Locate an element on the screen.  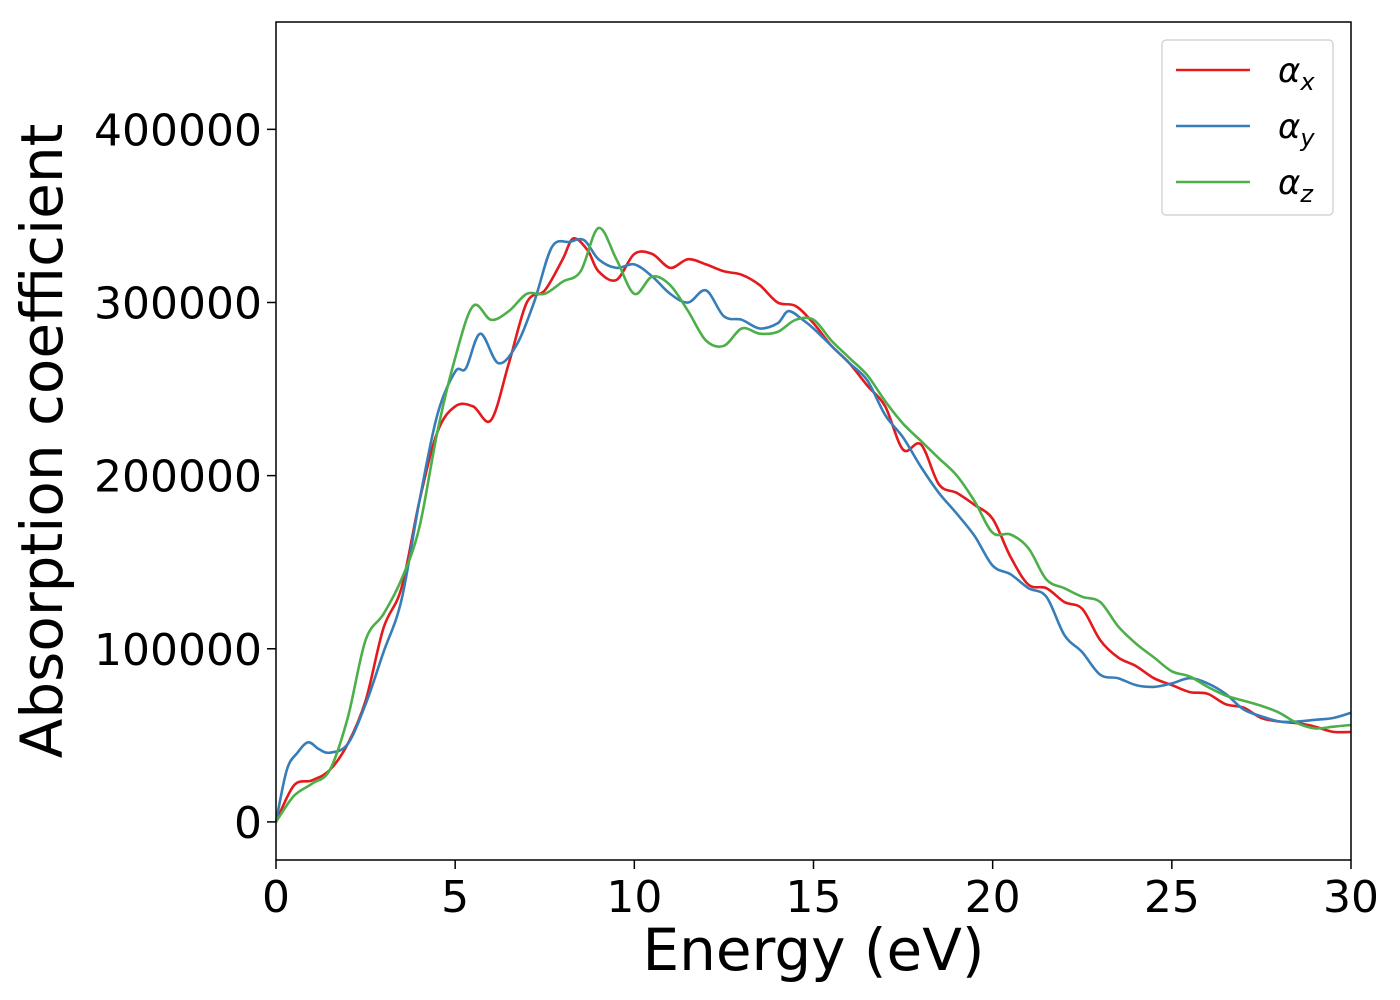
y-tick-label: 100000 is located at coordinates (178, 650).